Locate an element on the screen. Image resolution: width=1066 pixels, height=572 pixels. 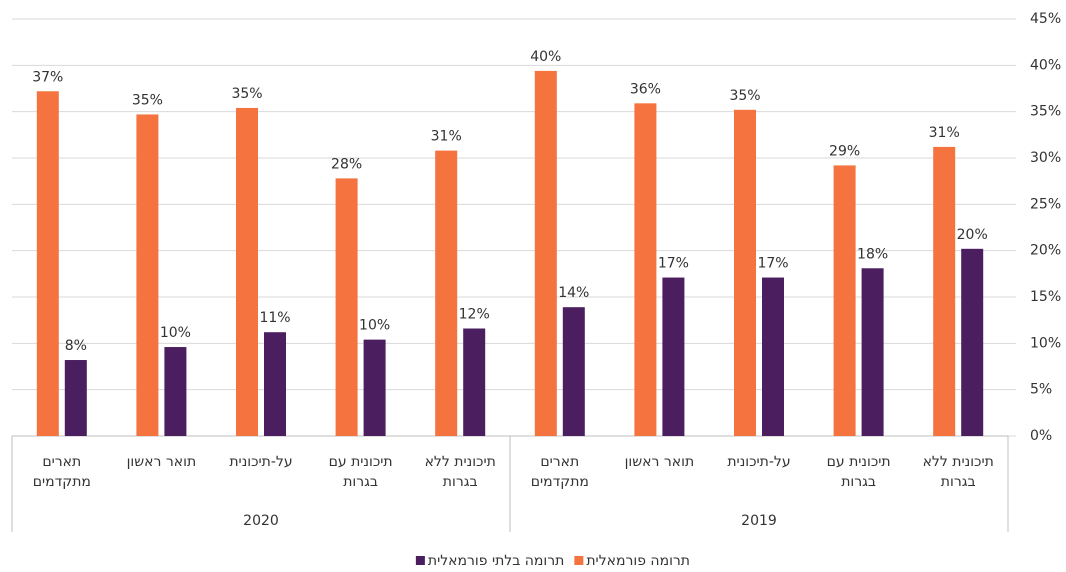
y-tick-label: 15% is located at coordinates (1045, 297).